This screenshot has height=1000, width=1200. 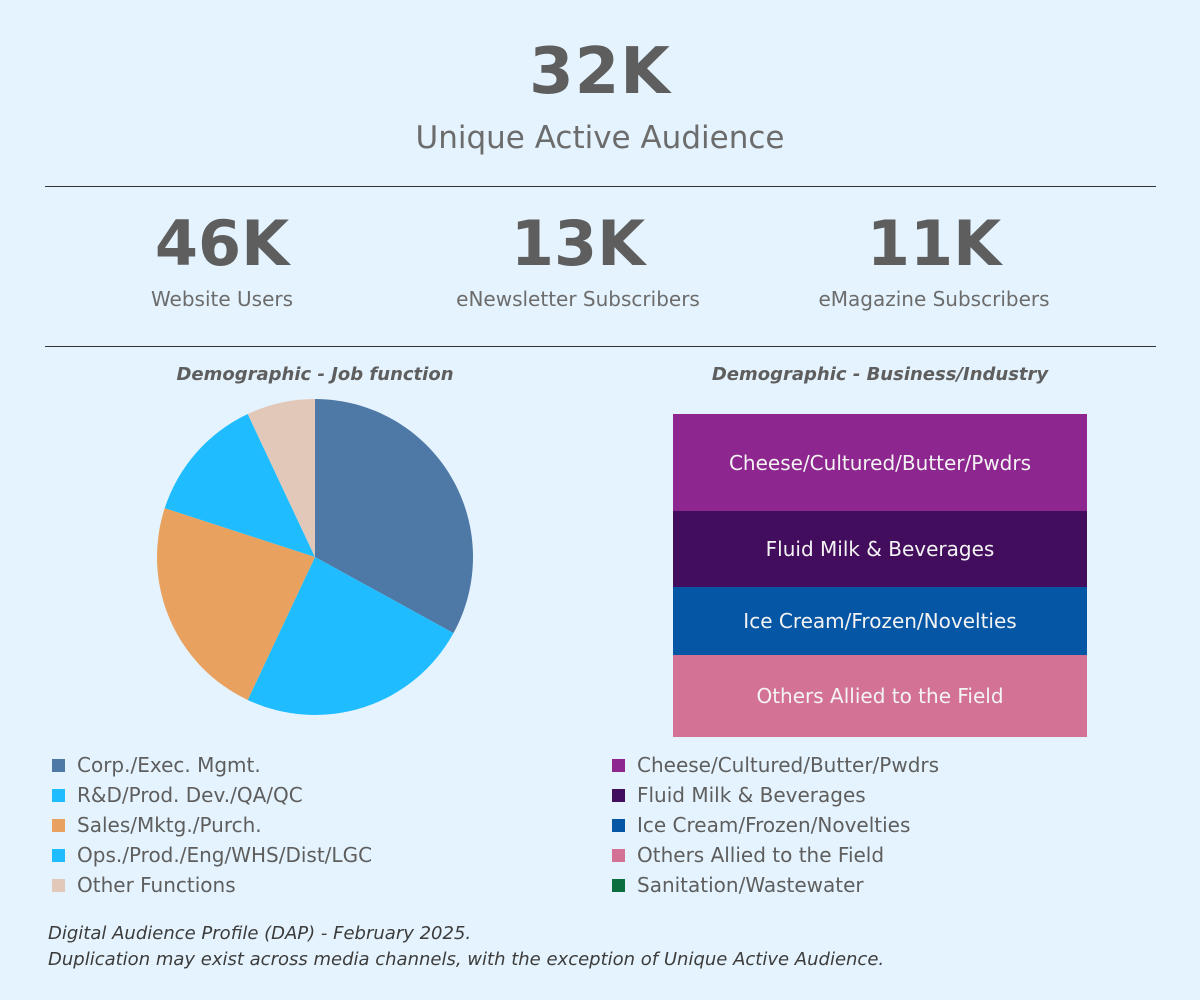 I want to click on legend-item-sales-mktg-purch: Sales/Mktg./Purch., so click(x=212, y=825).